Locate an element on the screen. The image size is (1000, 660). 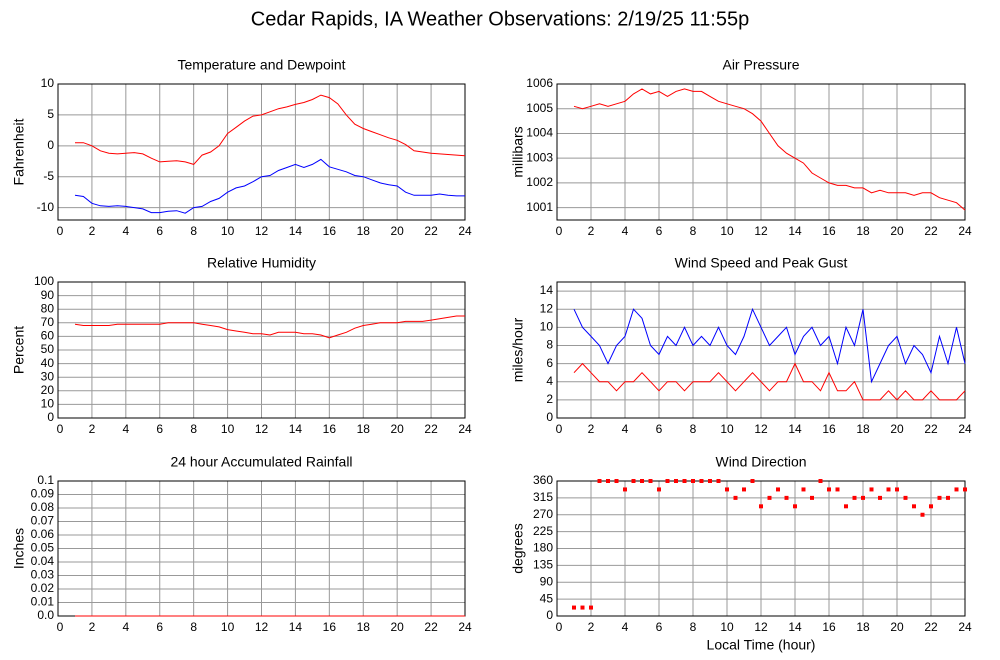
y-tick-label: 80 is located at coordinates (48, 308).